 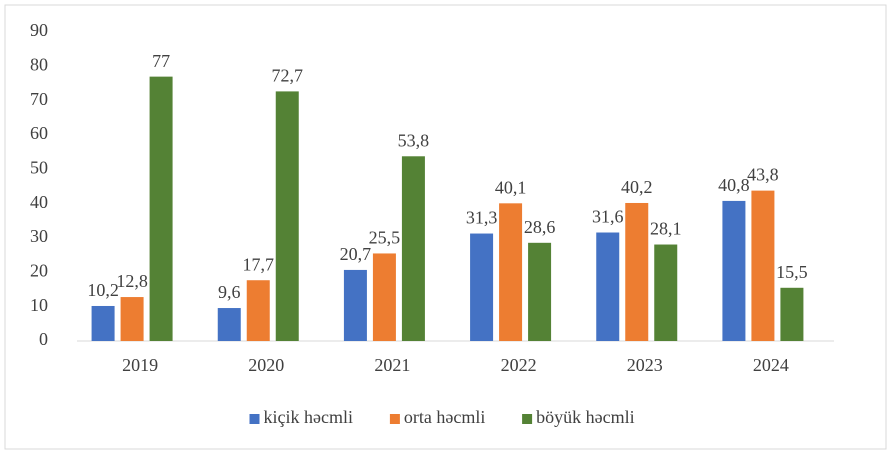 I want to click on y-tick-label: 70, so click(x=39, y=99).